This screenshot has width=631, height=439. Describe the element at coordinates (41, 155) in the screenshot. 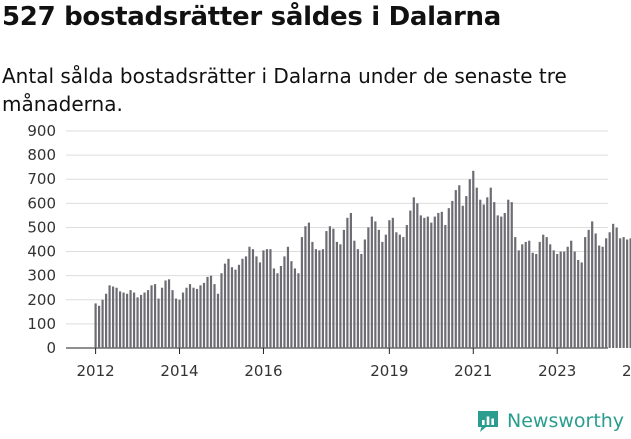

I see `y-tick-label: 800` at that location.